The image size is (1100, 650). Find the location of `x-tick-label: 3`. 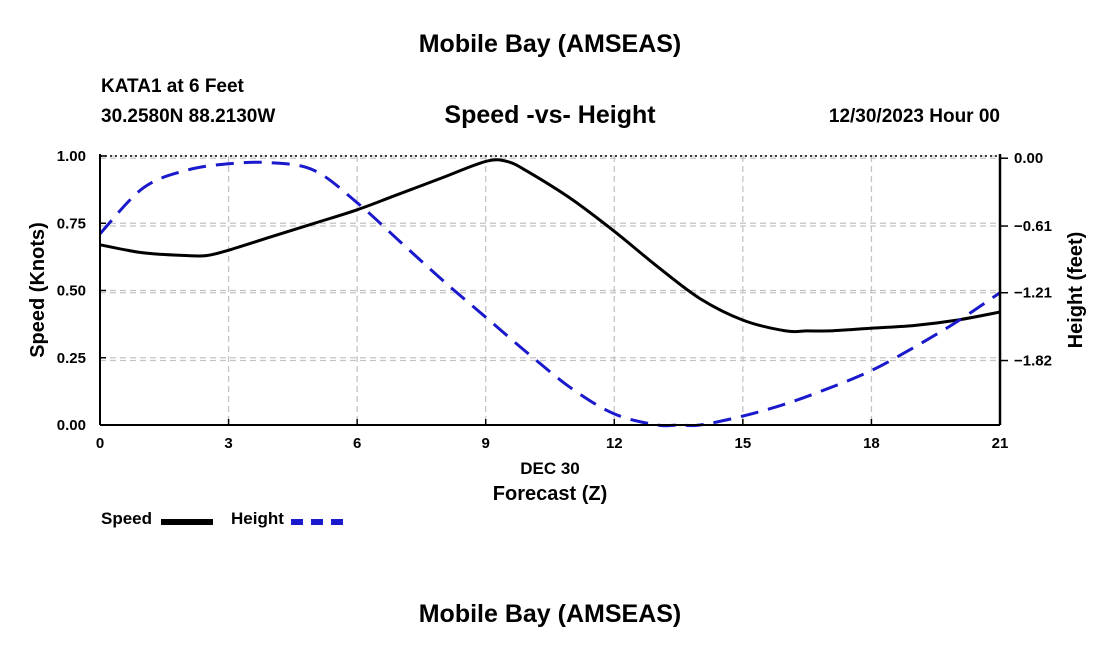

x-tick-label: 3 is located at coordinates (228, 443).